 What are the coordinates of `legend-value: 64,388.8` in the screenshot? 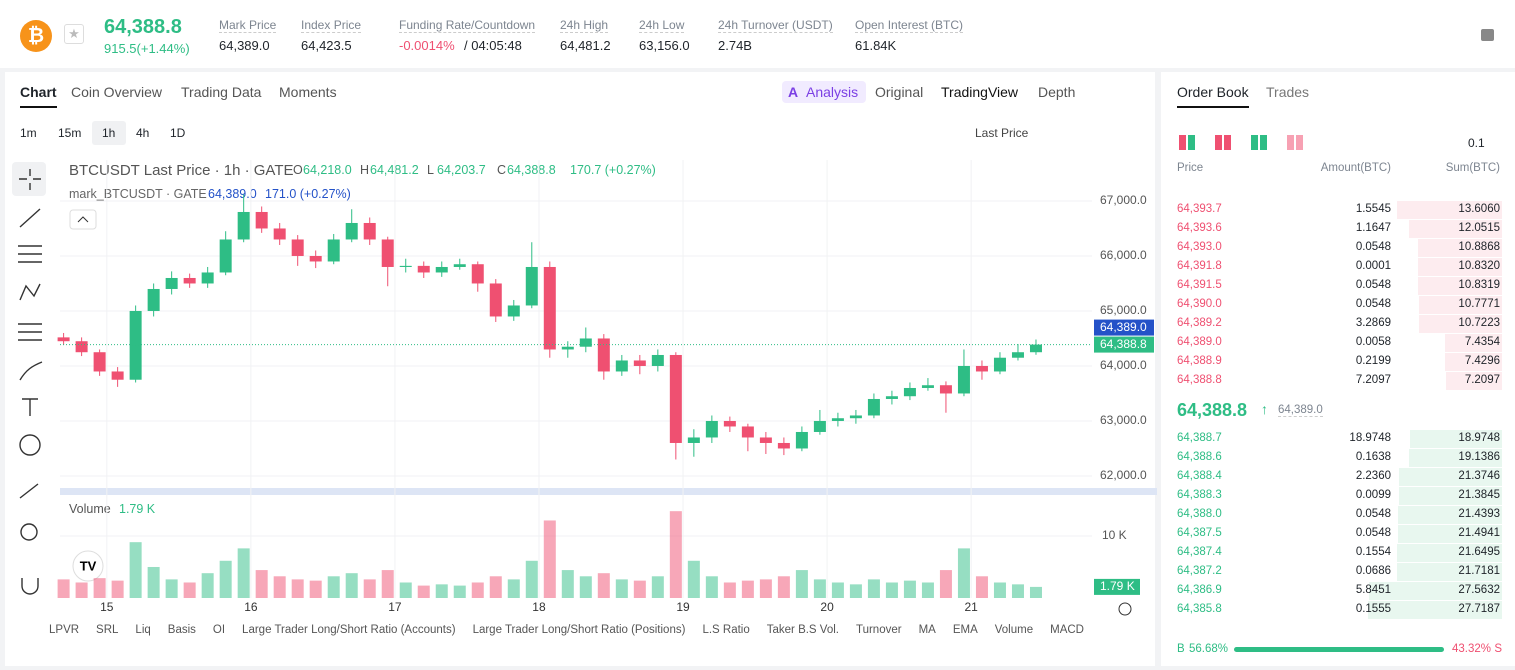 It's located at (531, 170).